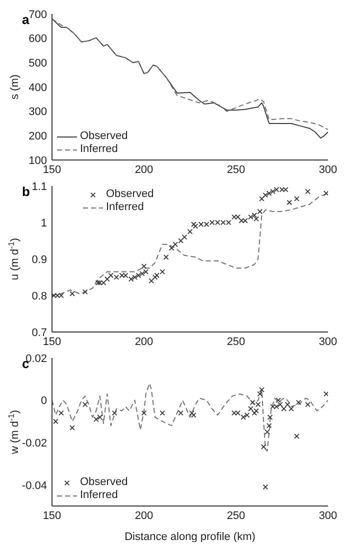 The height and width of the screenshot is (549, 350). Describe the element at coordinates (39, 186) in the screenshot. I see `y-tick-label: 1.1` at that location.